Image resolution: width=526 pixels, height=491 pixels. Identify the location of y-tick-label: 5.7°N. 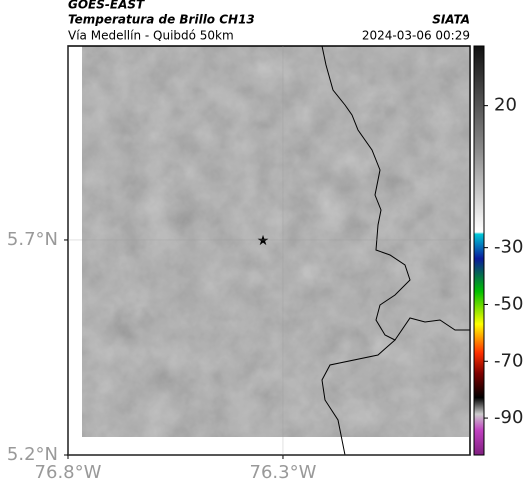
(32, 239).